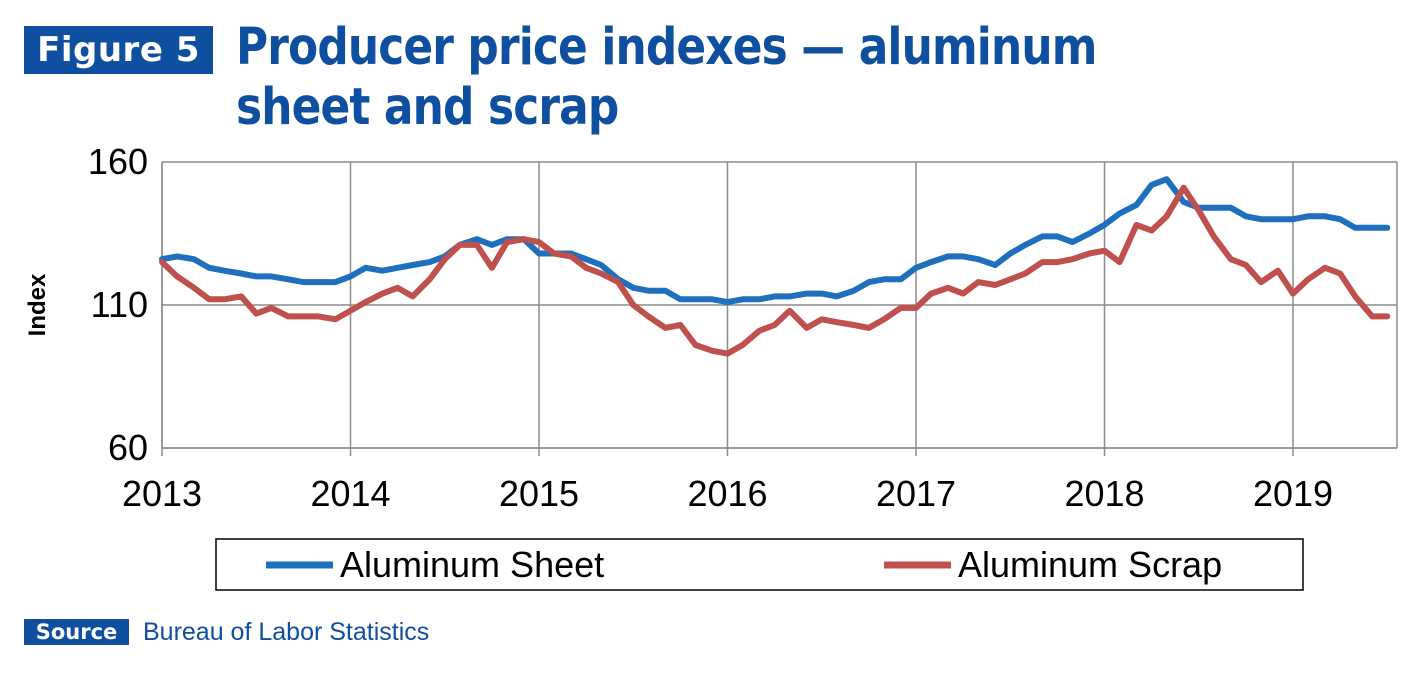 This screenshot has width=1408, height=677. Describe the element at coordinates (118, 161) in the screenshot. I see `y-tick-label-160: 160` at that location.